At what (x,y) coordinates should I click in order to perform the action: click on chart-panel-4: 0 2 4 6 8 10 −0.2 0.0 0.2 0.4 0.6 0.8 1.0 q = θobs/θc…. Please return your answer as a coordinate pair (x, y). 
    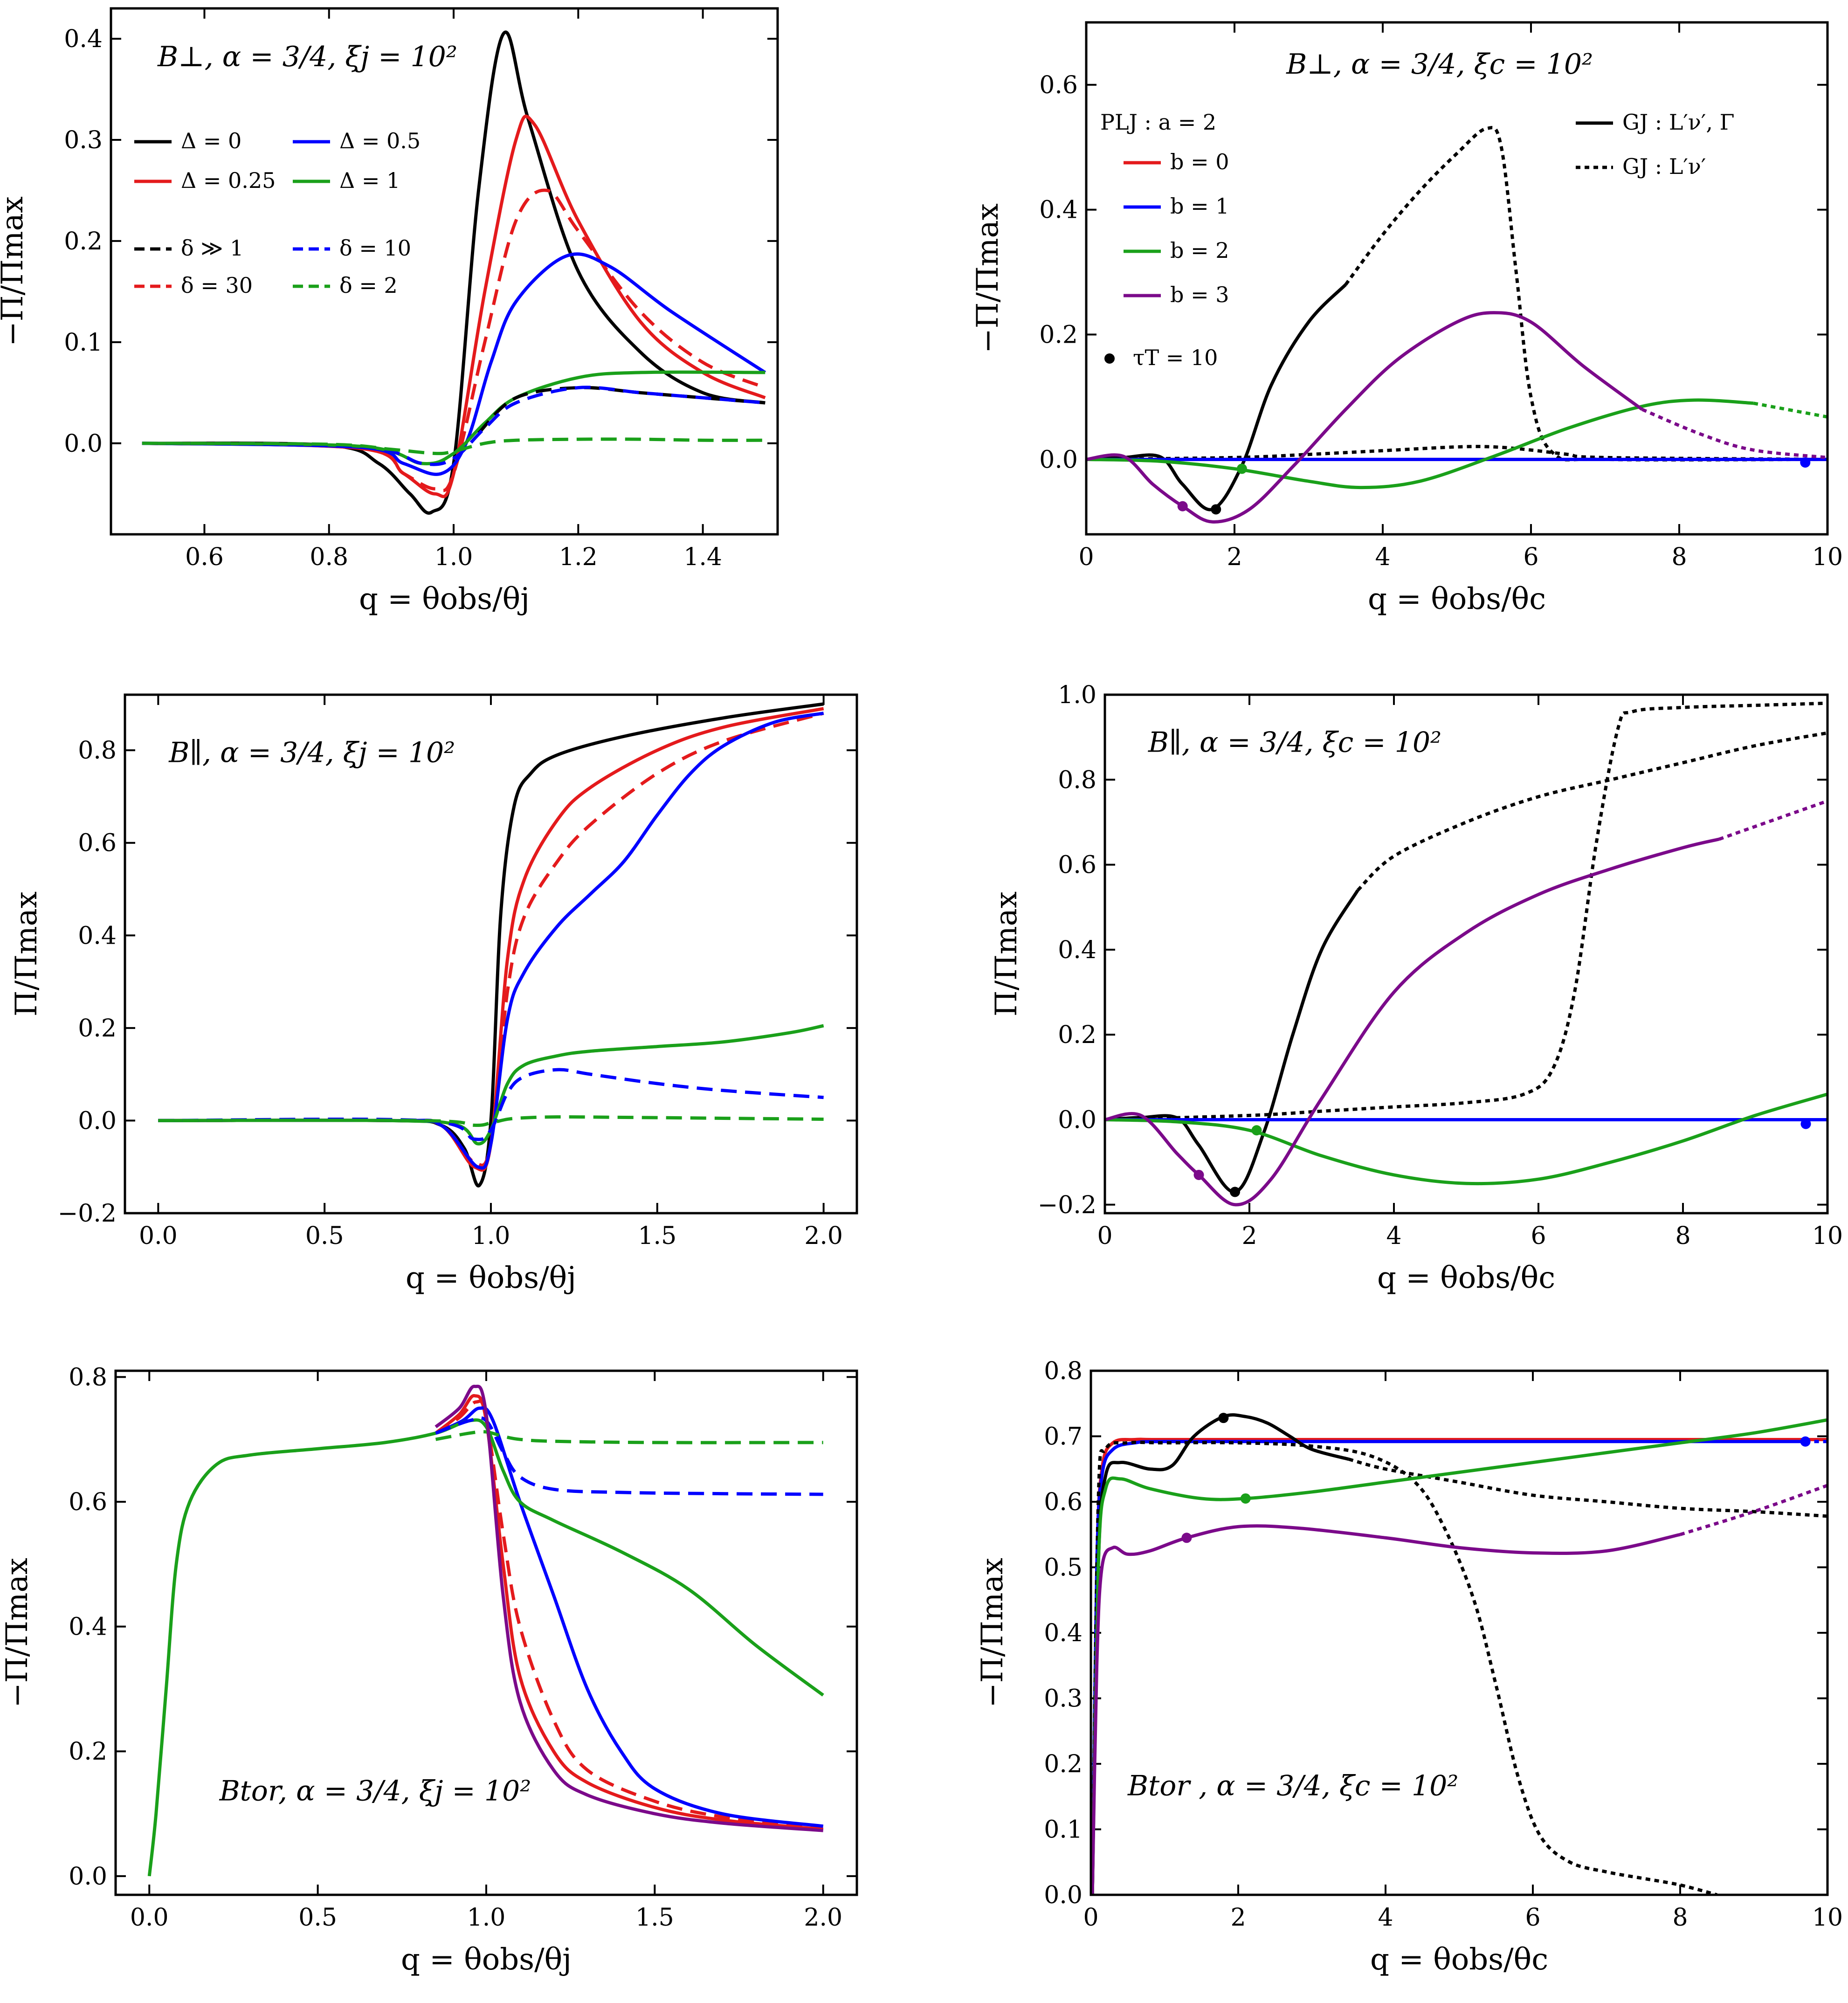
    Looking at the image, I should click on (1416, 988).